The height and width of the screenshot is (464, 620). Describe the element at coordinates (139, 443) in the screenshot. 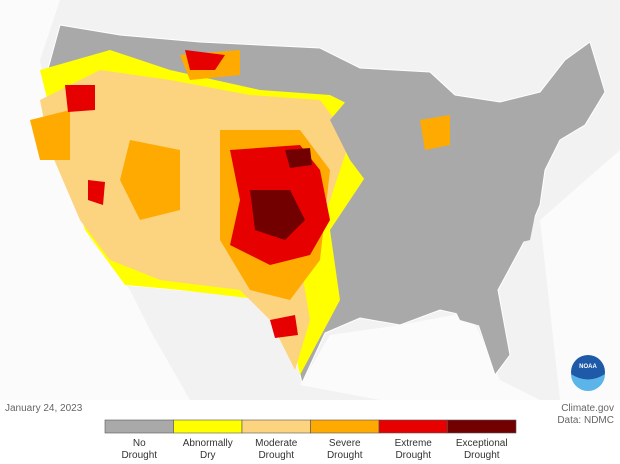

I see `legend-label: No` at that location.